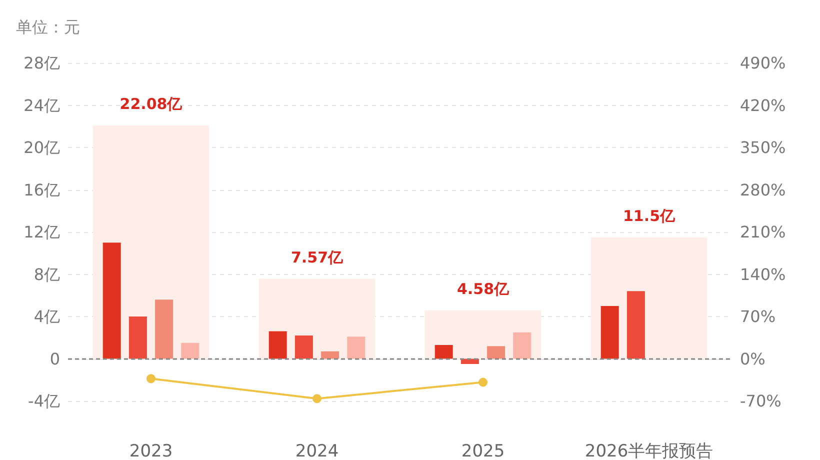  What do you see at coordinates (48, 27) in the screenshot?
I see `y-axis-title: 单位：元` at bounding box center [48, 27].